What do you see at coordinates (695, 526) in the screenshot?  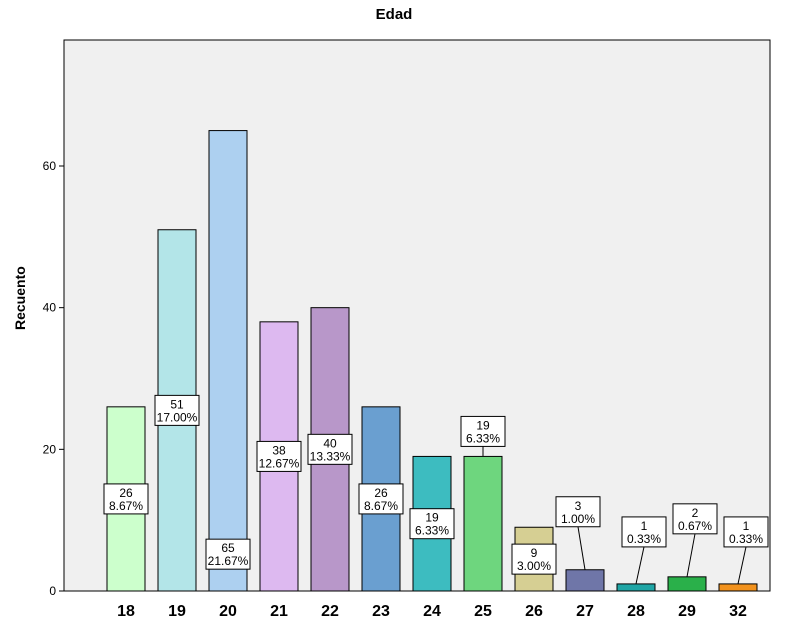 I see `data-label-percent: 0.67%` at bounding box center [695, 526].